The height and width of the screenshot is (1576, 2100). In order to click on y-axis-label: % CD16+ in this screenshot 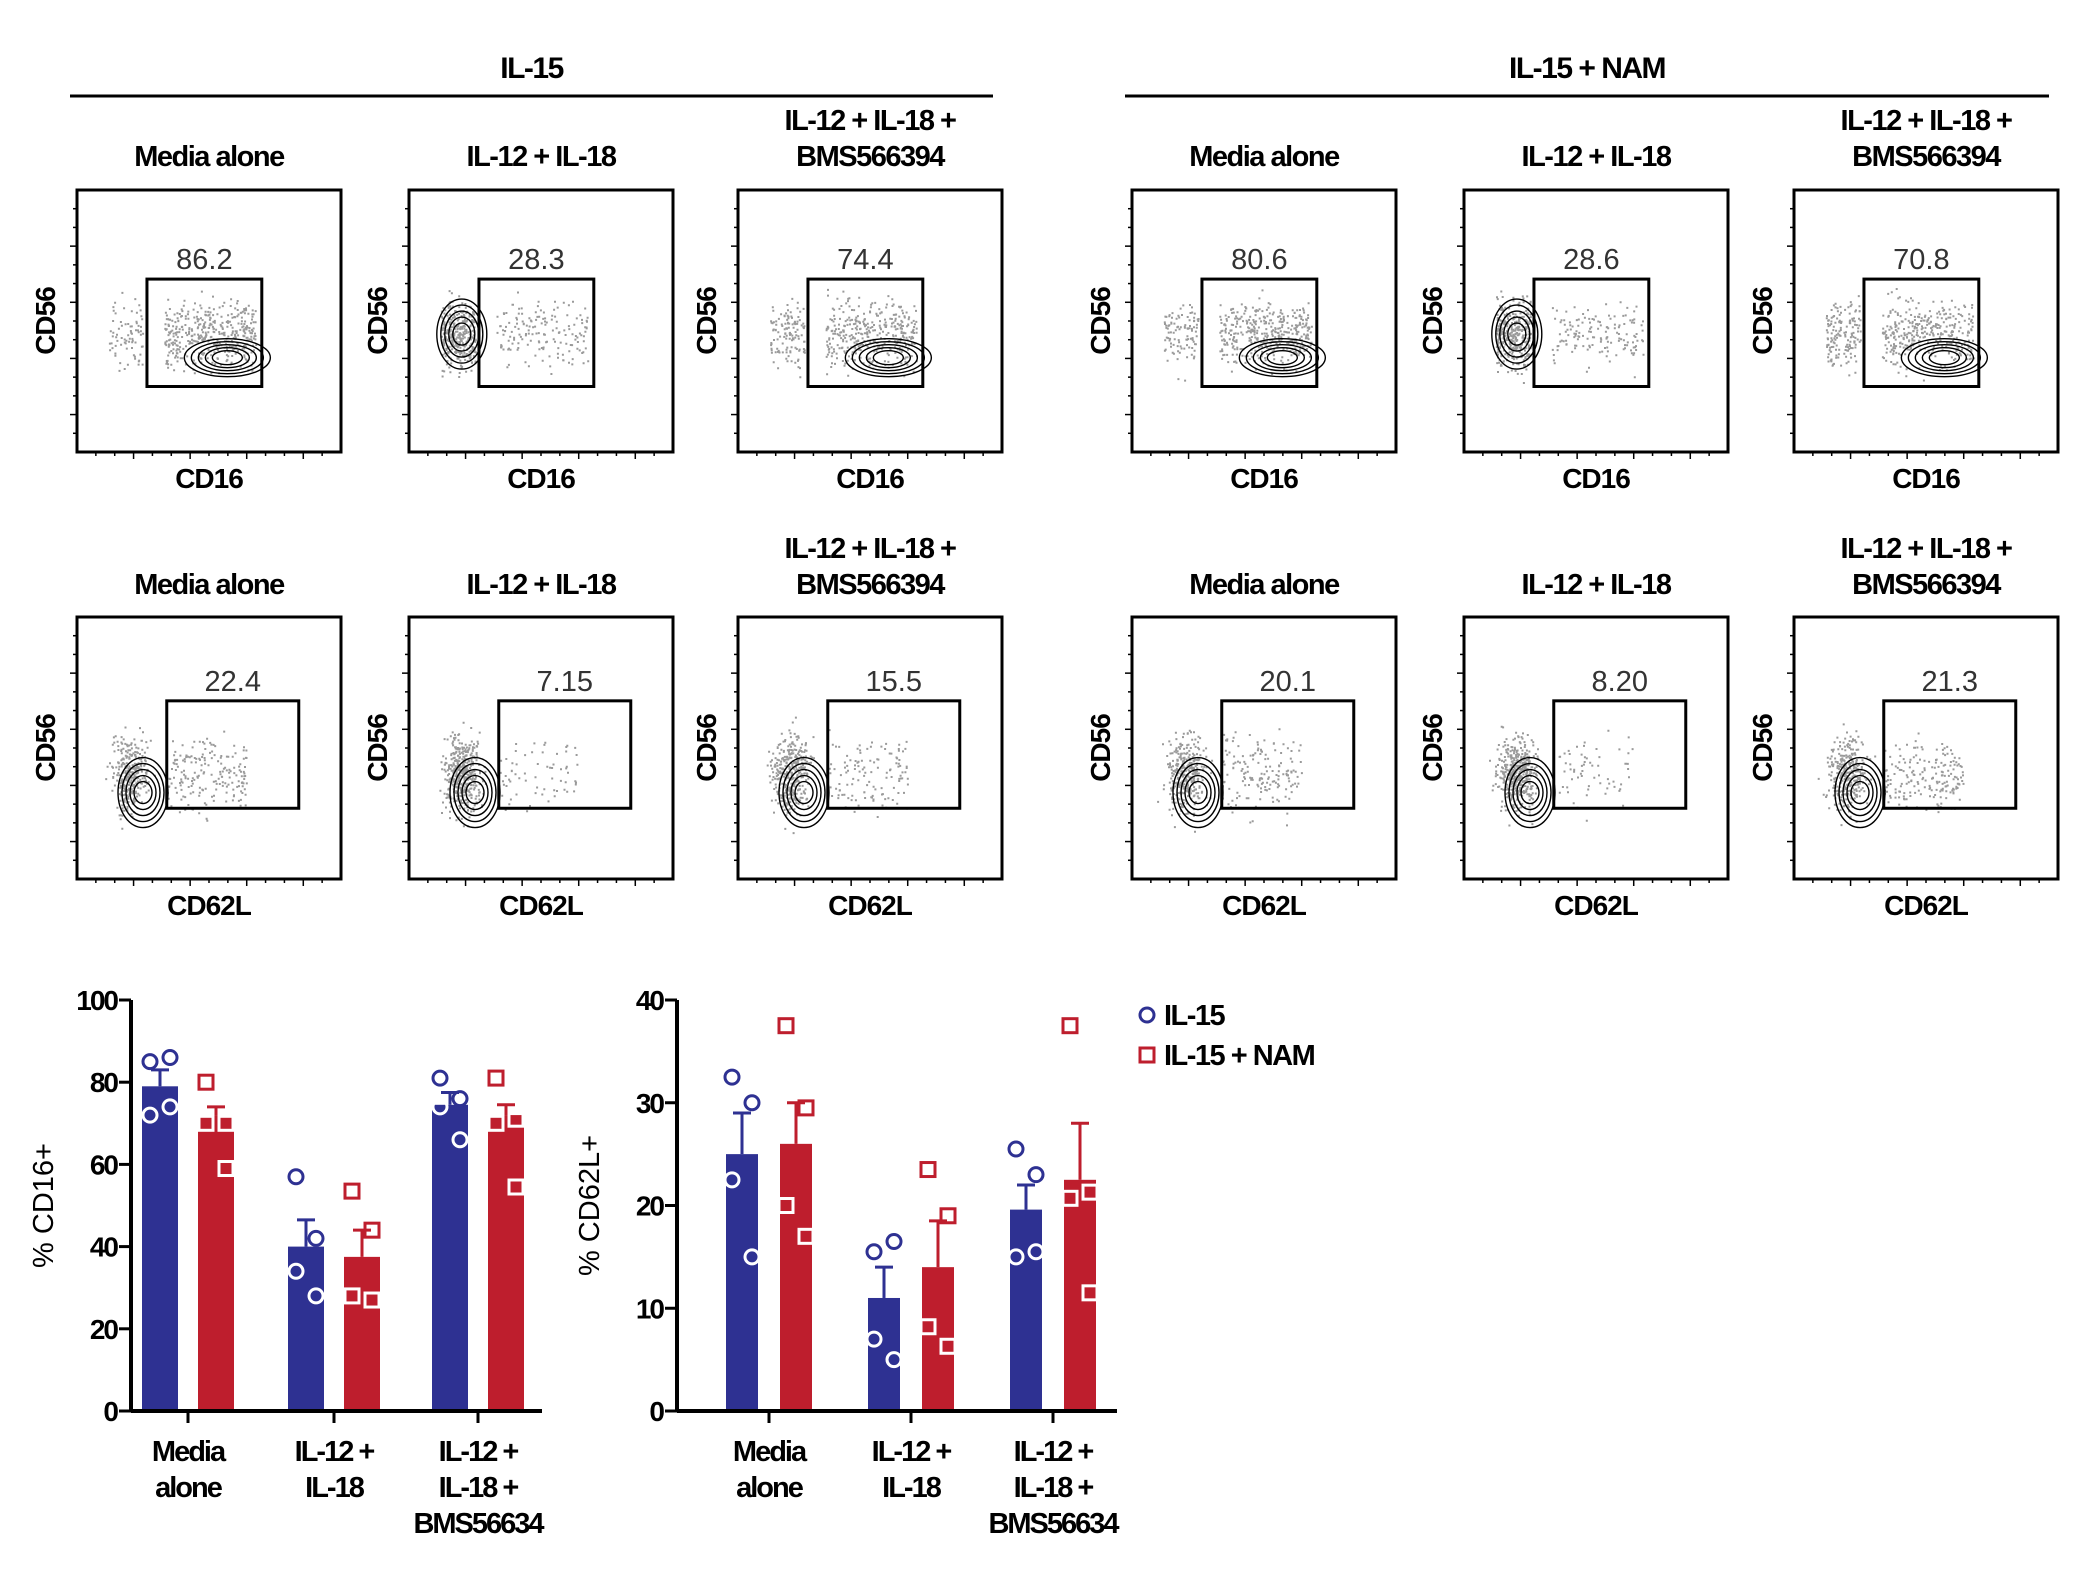, I will do `click(44, 1205)`.